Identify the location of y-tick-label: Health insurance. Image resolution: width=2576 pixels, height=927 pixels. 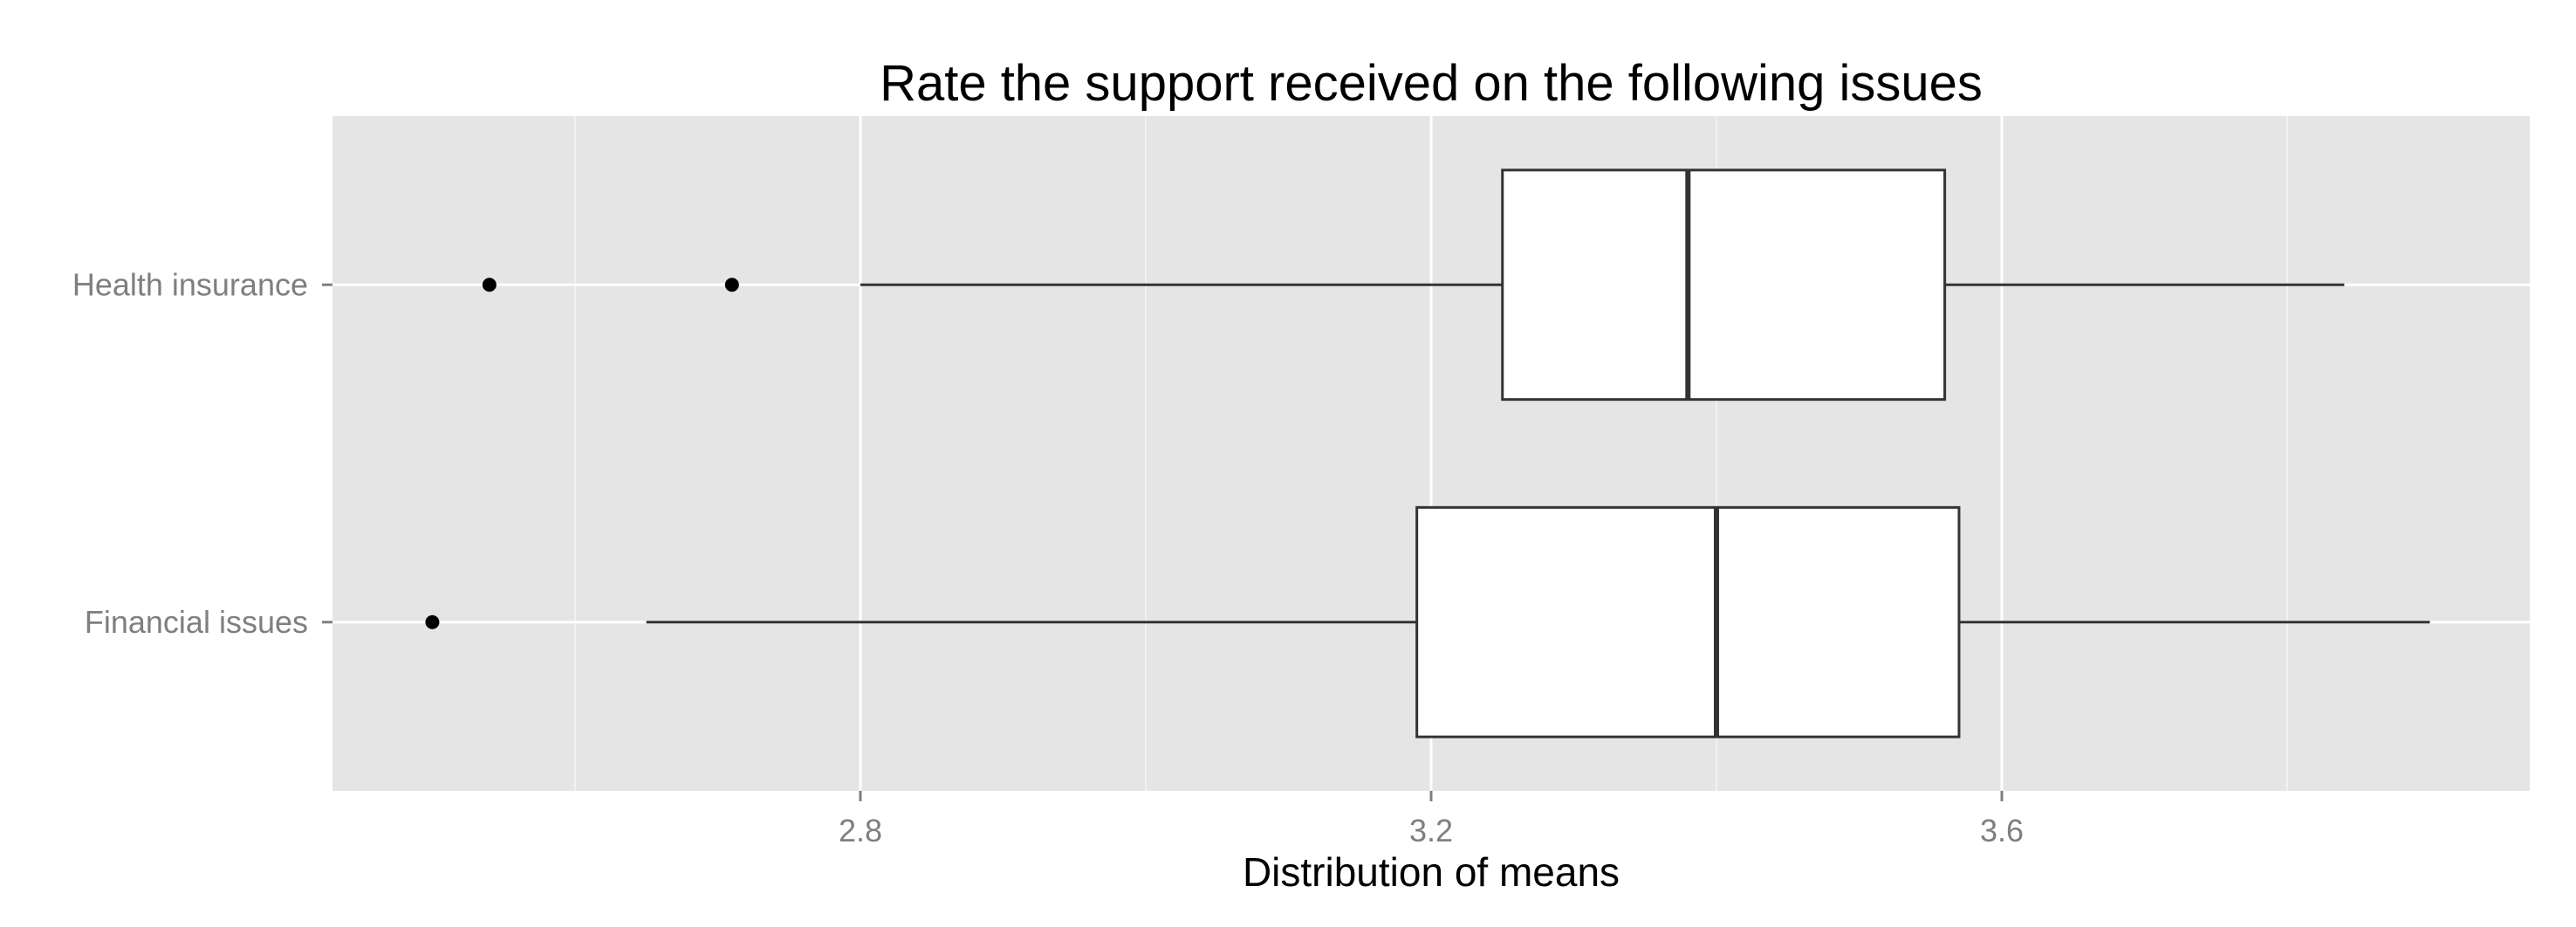
(190, 284).